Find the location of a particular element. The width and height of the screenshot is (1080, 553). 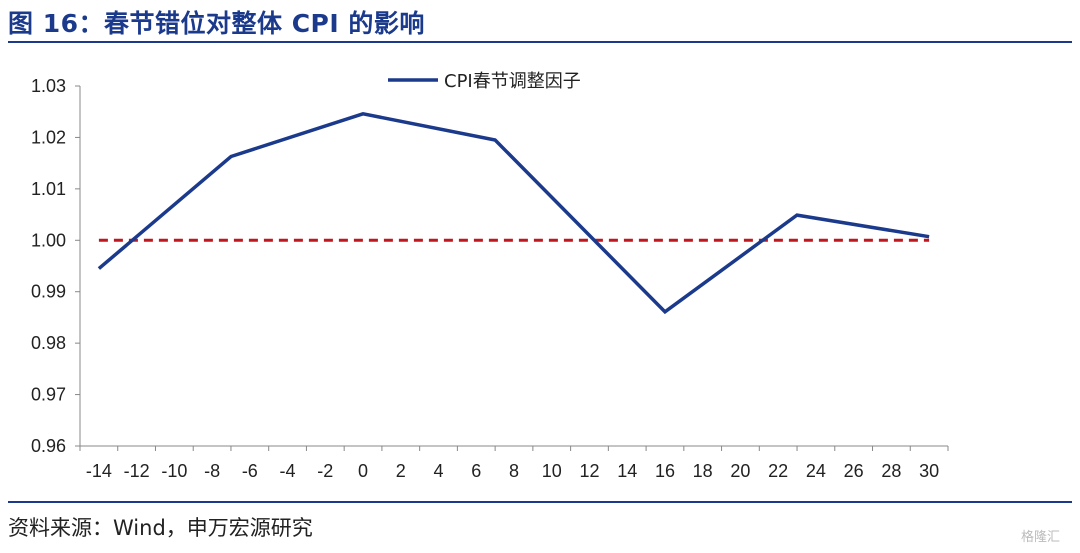

chart-legend: CPI春节调整因子 is located at coordinates (484, 81).